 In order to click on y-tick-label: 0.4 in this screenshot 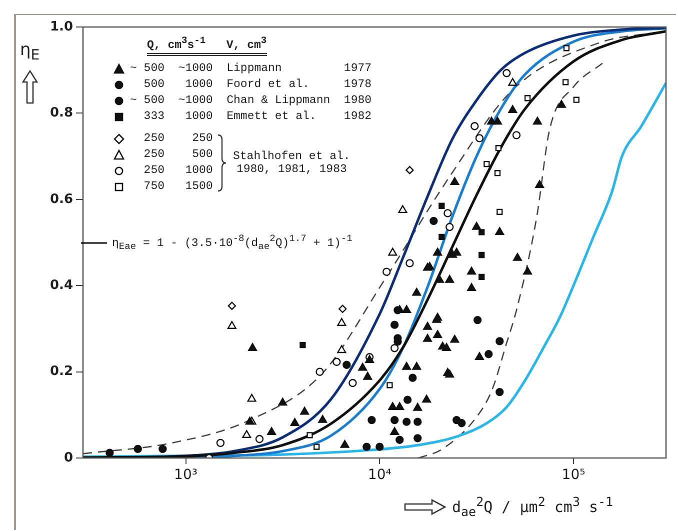, I will do `click(61, 285)`.